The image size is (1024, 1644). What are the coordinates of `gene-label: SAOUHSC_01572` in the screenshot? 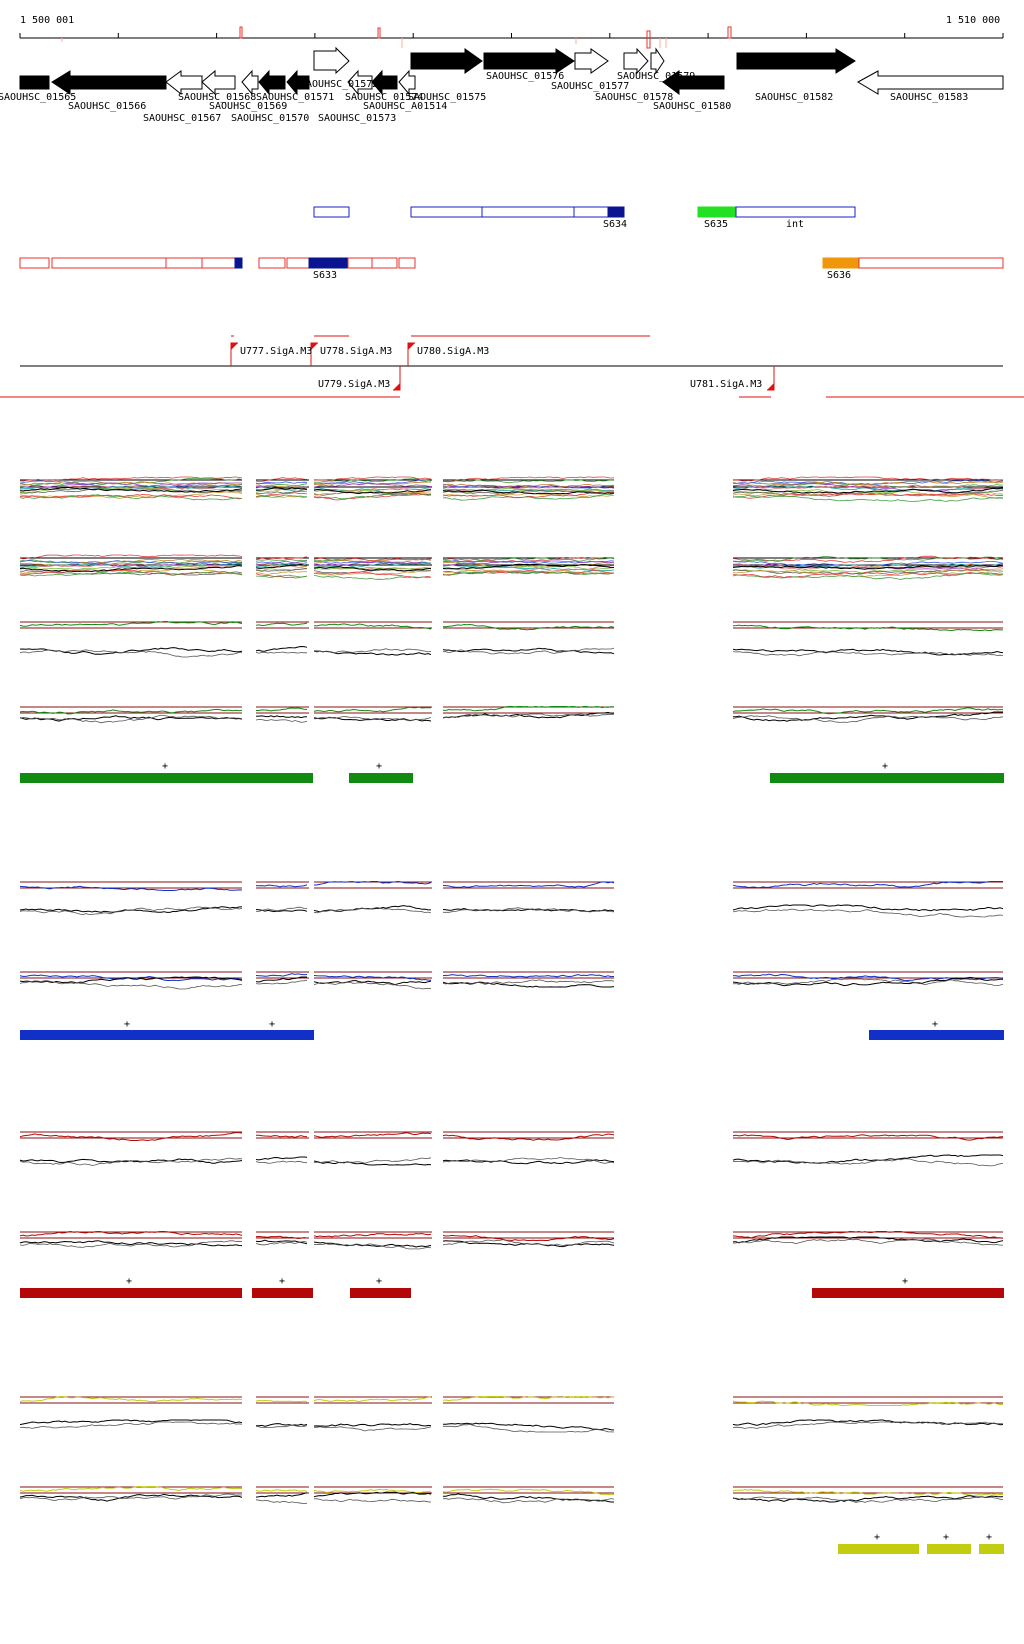 It's located at (339, 84).